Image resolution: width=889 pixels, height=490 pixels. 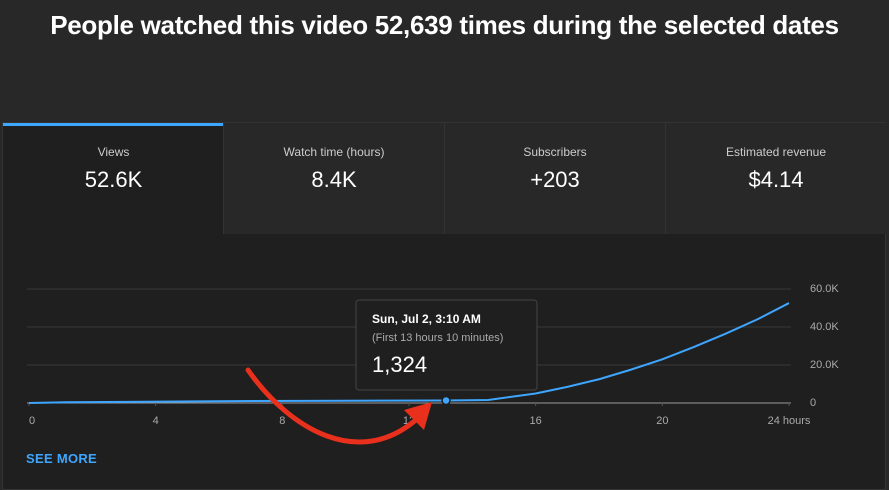 I want to click on y-tick-label: 20.0K, so click(x=824, y=365).